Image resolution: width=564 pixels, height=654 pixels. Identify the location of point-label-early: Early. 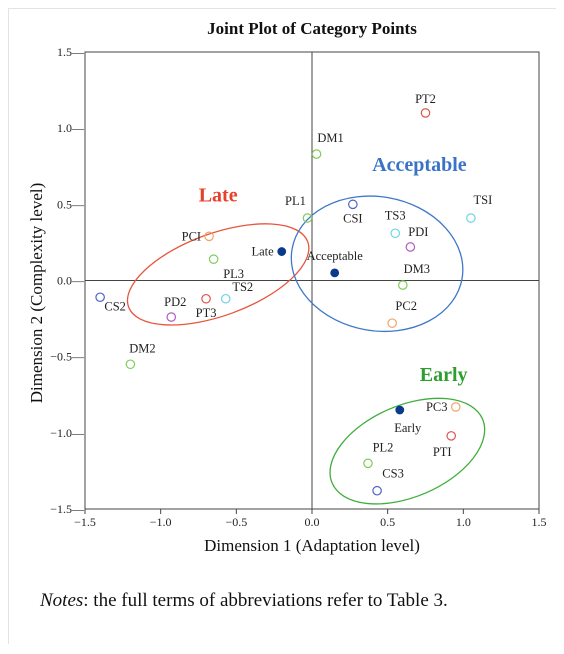
(408, 428).